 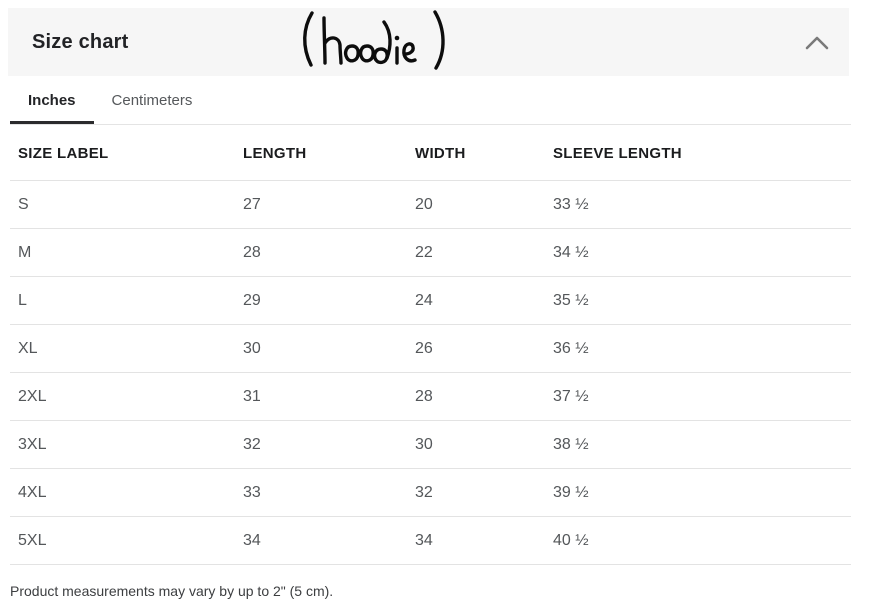 What do you see at coordinates (252, 396) in the screenshot?
I see `length-cell: 31` at bounding box center [252, 396].